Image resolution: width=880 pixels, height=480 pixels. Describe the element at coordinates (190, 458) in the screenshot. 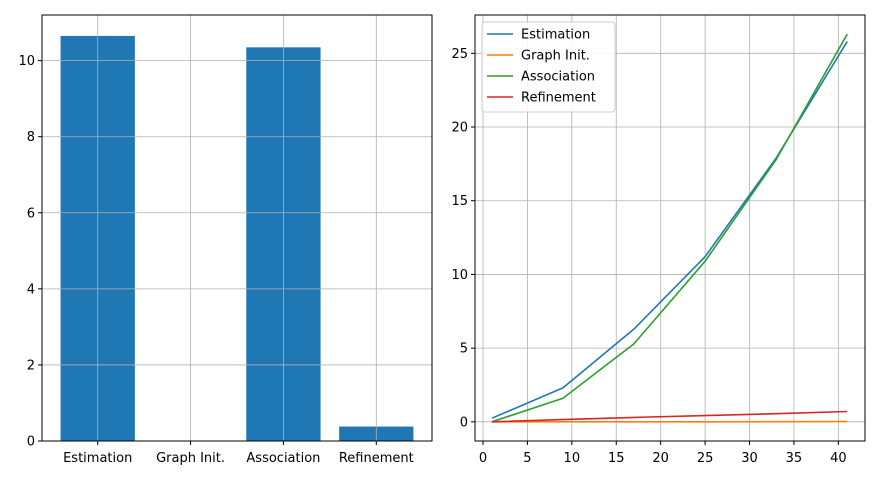

I see `x-tick-label: Graph Init.` at that location.